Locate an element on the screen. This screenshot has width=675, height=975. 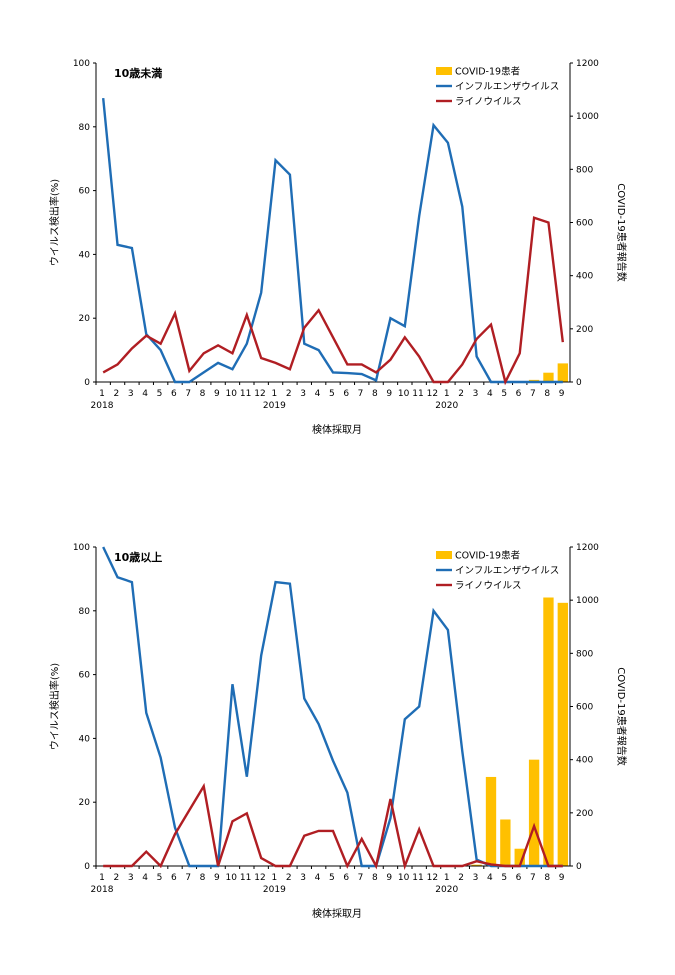
x-year-label: 2020 is located at coordinates (446, 890).